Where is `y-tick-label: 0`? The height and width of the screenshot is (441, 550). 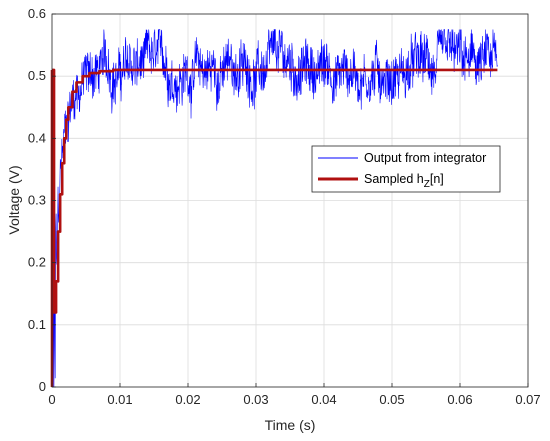
y-tick-label: 0 is located at coordinates (42, 386).